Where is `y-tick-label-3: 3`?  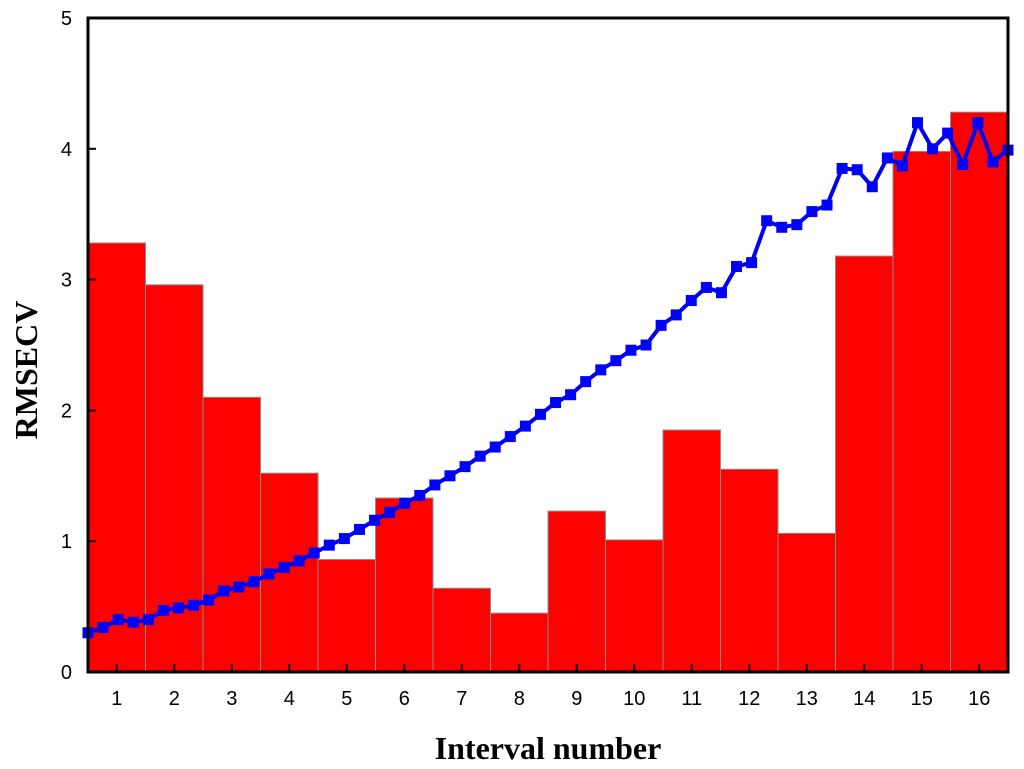
y-tick-label-3: 3 is located at coordinates (66, 281).